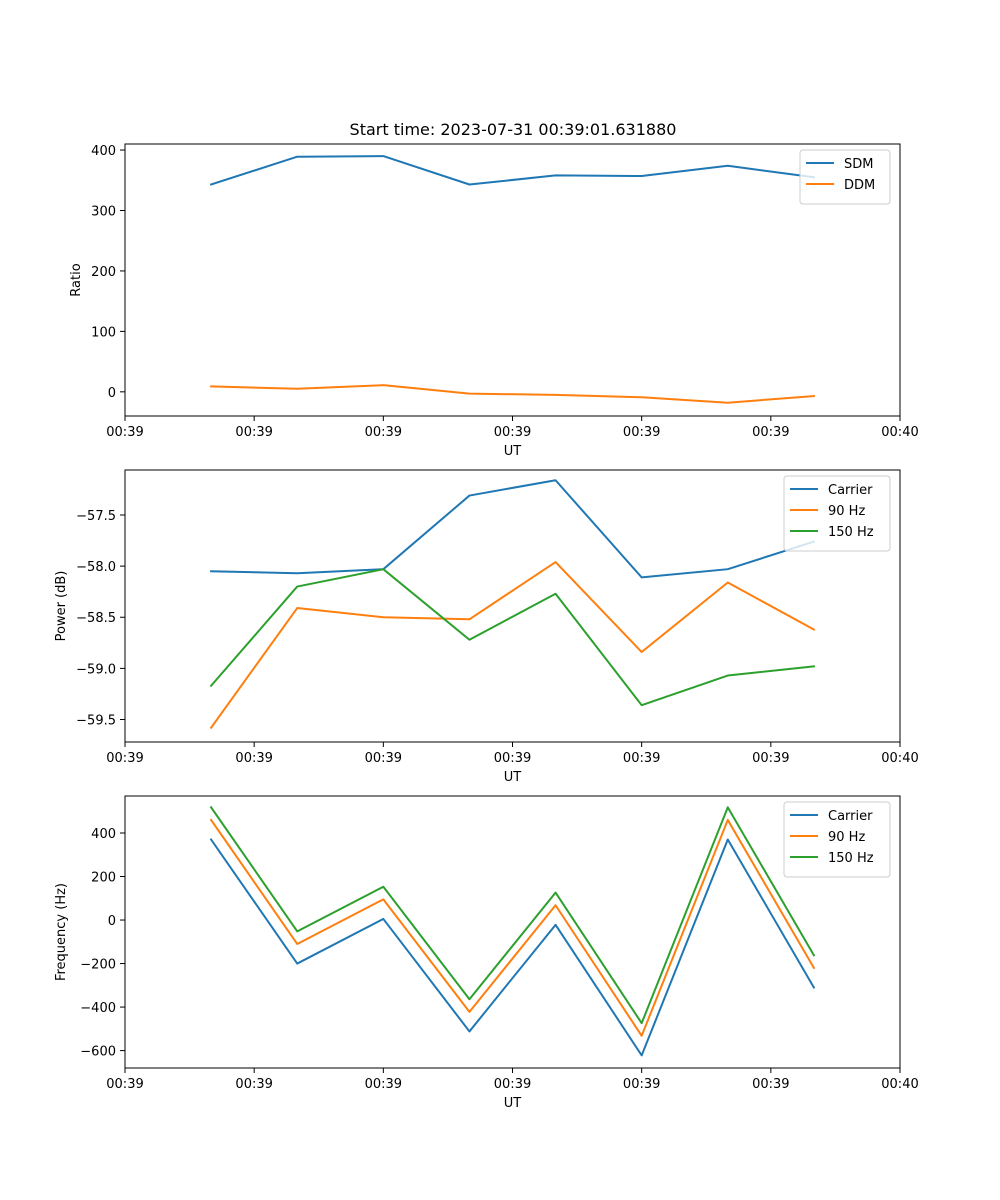  What do you see at coordinates (512, 927) in the screenshot?
I see `frequency-series-line-90-hz` at bounding box center [512, 927].